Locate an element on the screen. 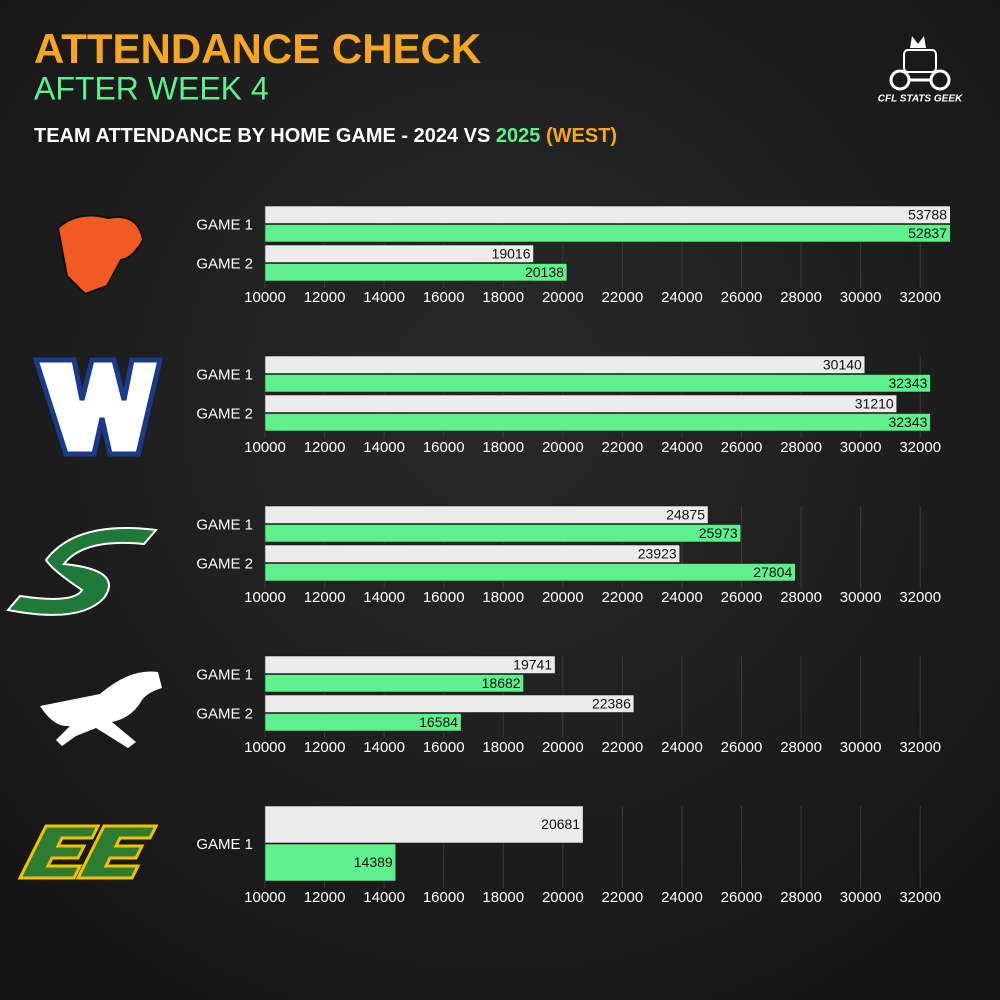  value-label: 20681 is located at coordinates (560, 824).